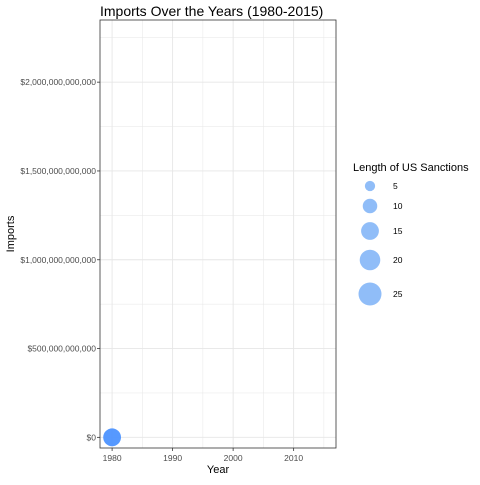  What do you see at coordinates (112, 458) in the screenshot?
I see `x-tick-label: 1980` at bounding box center [112, 458].